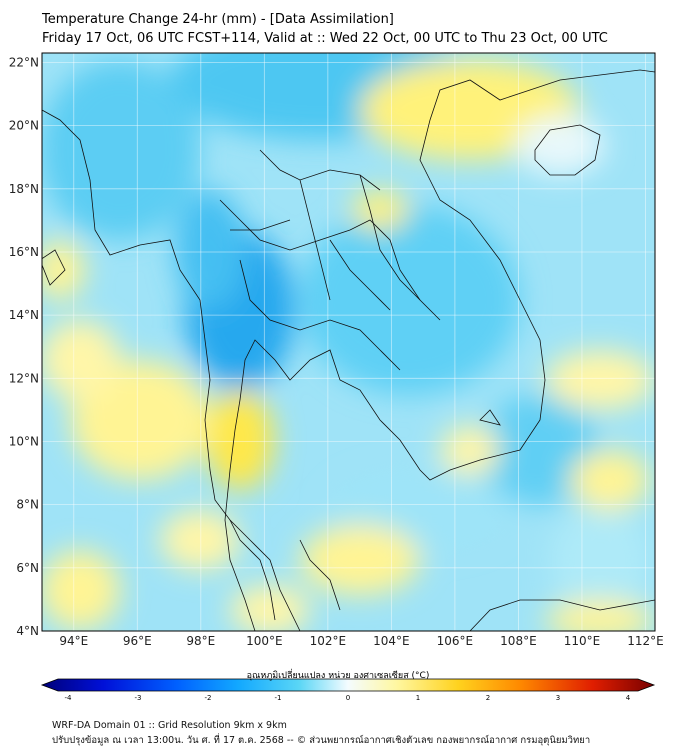 The height and width of the screenshot is (756, 676). What do you see at coordinates (455, 641) in the screenshot?
I see `lon-label: 106°E` at bounding box center [455, 641].